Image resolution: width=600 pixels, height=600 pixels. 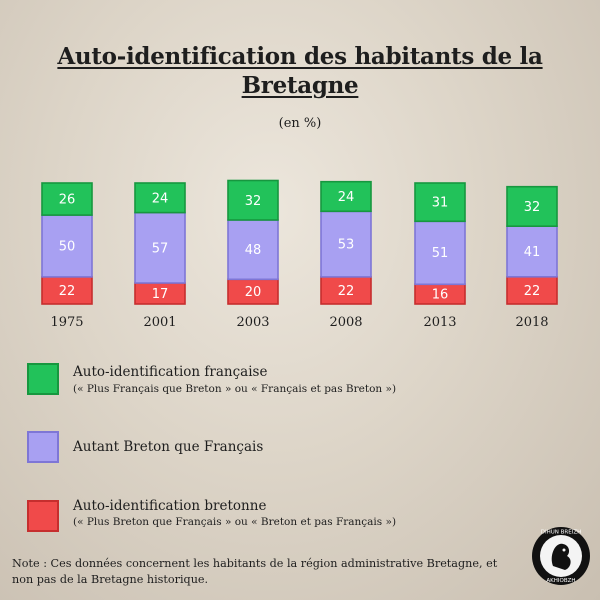 I want to click on bar-group-1975: 22 50 26 1975, so click(x=67, y=256).